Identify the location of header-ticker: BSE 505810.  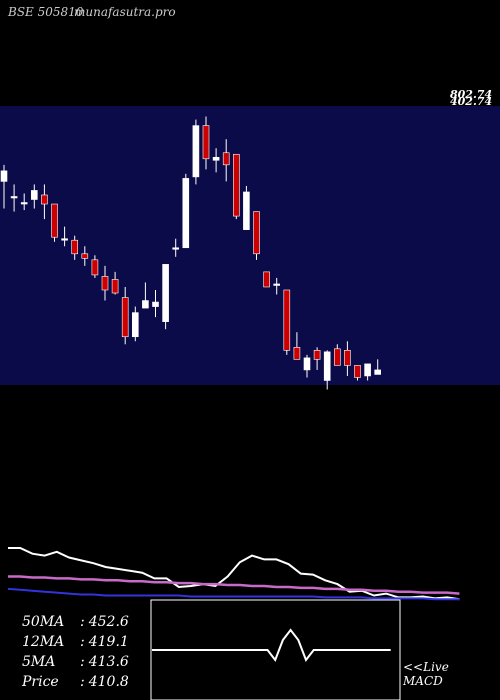
(46, 12).